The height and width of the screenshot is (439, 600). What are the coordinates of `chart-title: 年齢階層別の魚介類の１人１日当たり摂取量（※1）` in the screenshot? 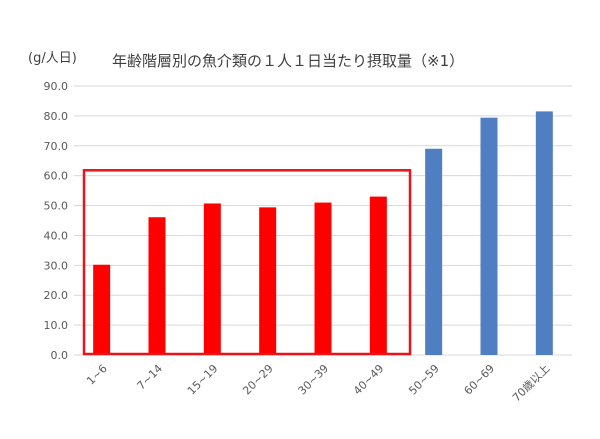 It's located at (288, 61).